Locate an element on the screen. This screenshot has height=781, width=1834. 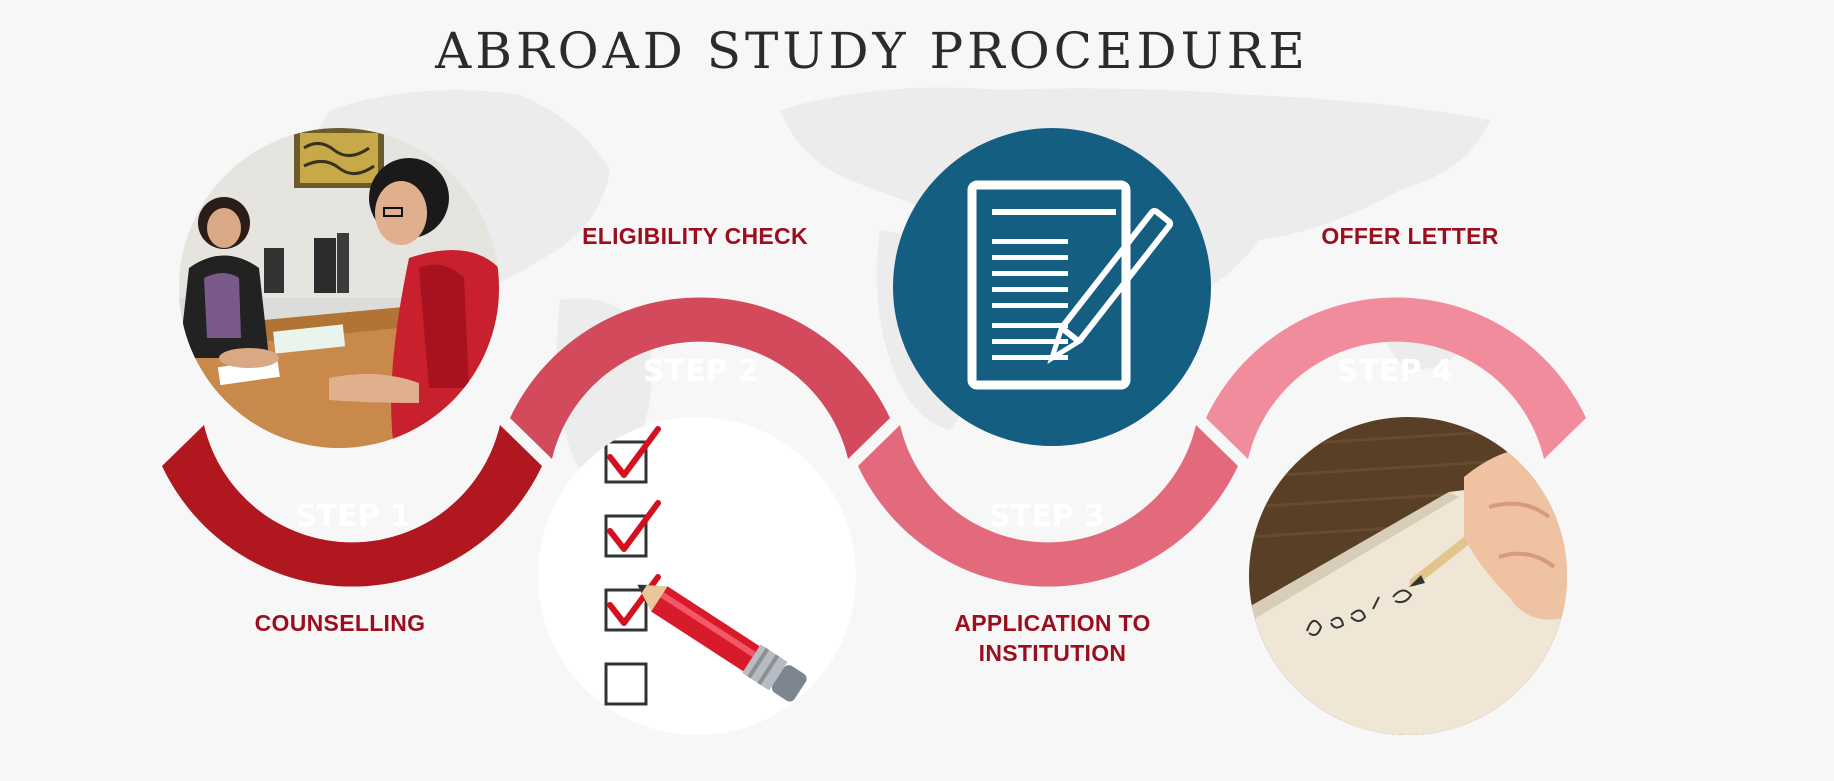
step-4-label: STEP 4 is located at coordinates (1395, 371).